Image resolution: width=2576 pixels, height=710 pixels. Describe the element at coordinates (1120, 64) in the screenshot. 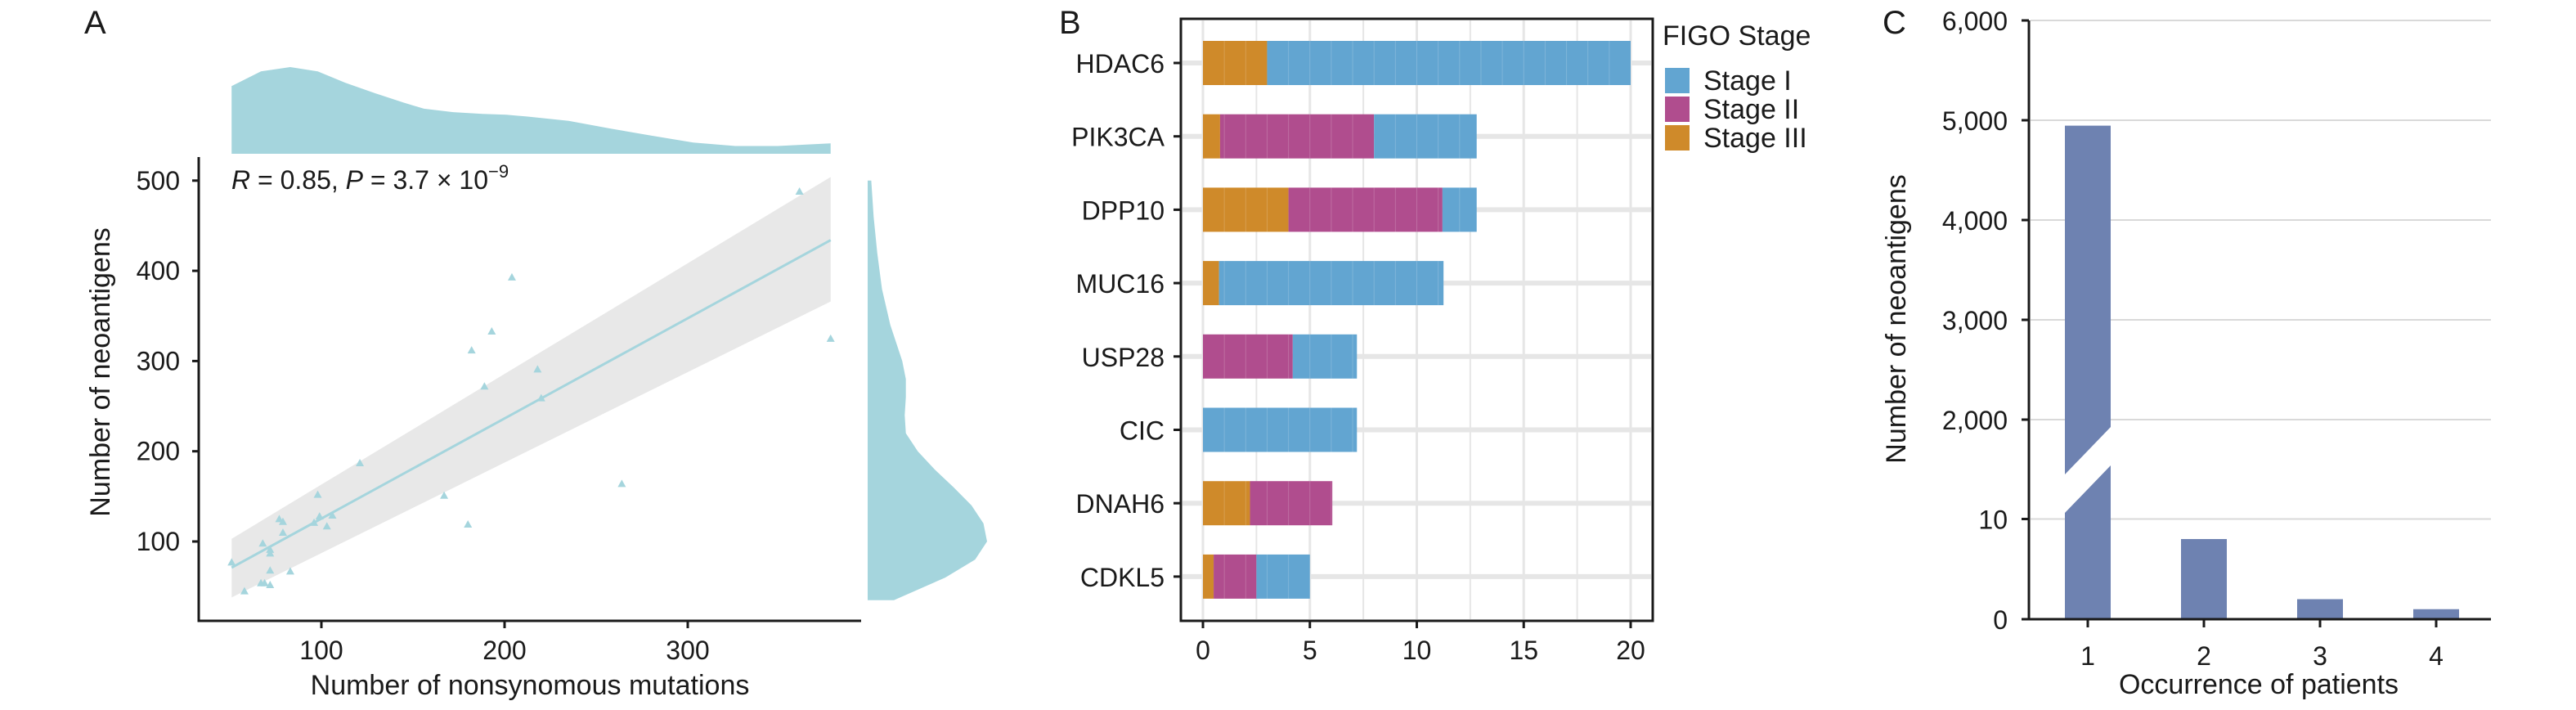

I see `category-label: HDAC6` at that location.